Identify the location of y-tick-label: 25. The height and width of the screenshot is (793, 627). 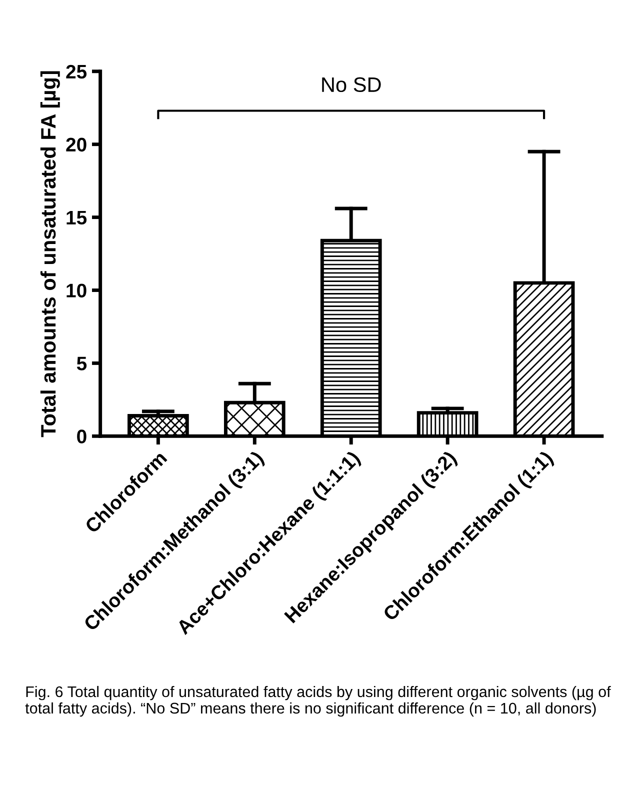
(76, 71).